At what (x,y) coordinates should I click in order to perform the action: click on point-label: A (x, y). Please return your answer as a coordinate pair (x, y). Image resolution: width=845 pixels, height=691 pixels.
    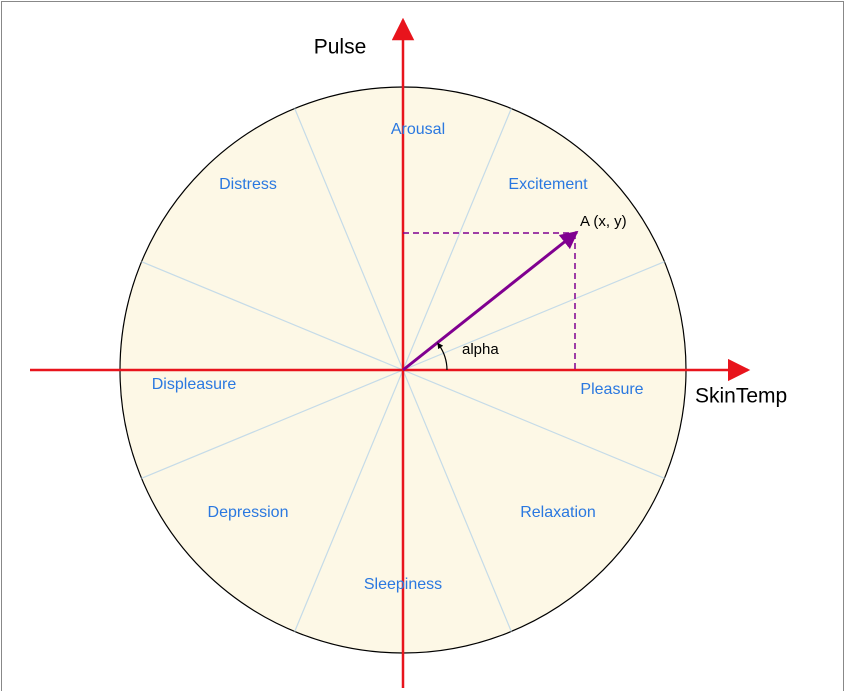
    Looking at the image, I should click on (603, 221).